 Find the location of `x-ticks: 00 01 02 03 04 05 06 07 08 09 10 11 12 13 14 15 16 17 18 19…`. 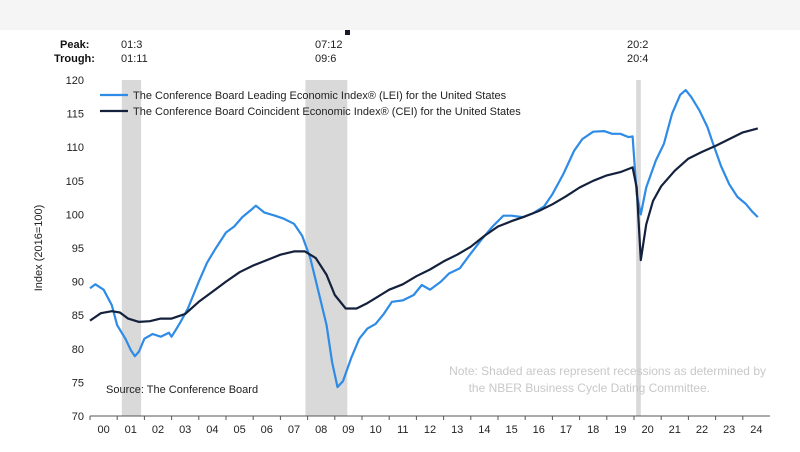

x-ticks: 00 01 02 03 04 05 06 07 08 09 10 11 12 13 14 15 16 17 18 19… is located at coordinates (426, 426).